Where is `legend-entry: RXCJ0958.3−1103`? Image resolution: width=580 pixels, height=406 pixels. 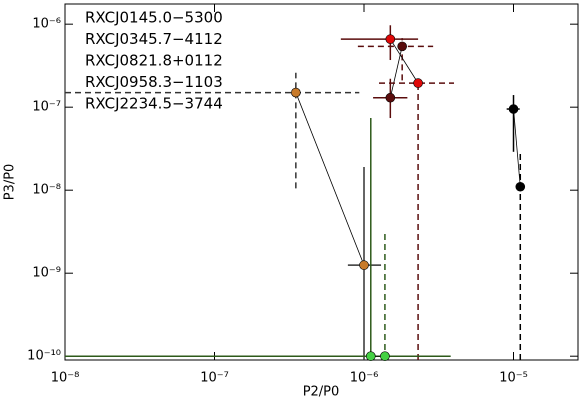 legend-entry: RXCJ0958.3−1103 is located at coordinates (154, 82).